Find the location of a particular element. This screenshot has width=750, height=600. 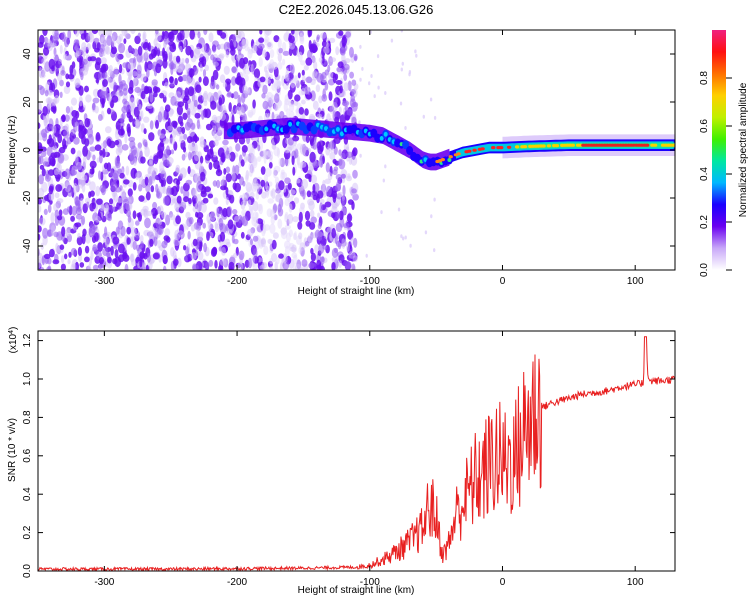

snr-y-tick-label: 0.0 is located at coordinates (27, 571).